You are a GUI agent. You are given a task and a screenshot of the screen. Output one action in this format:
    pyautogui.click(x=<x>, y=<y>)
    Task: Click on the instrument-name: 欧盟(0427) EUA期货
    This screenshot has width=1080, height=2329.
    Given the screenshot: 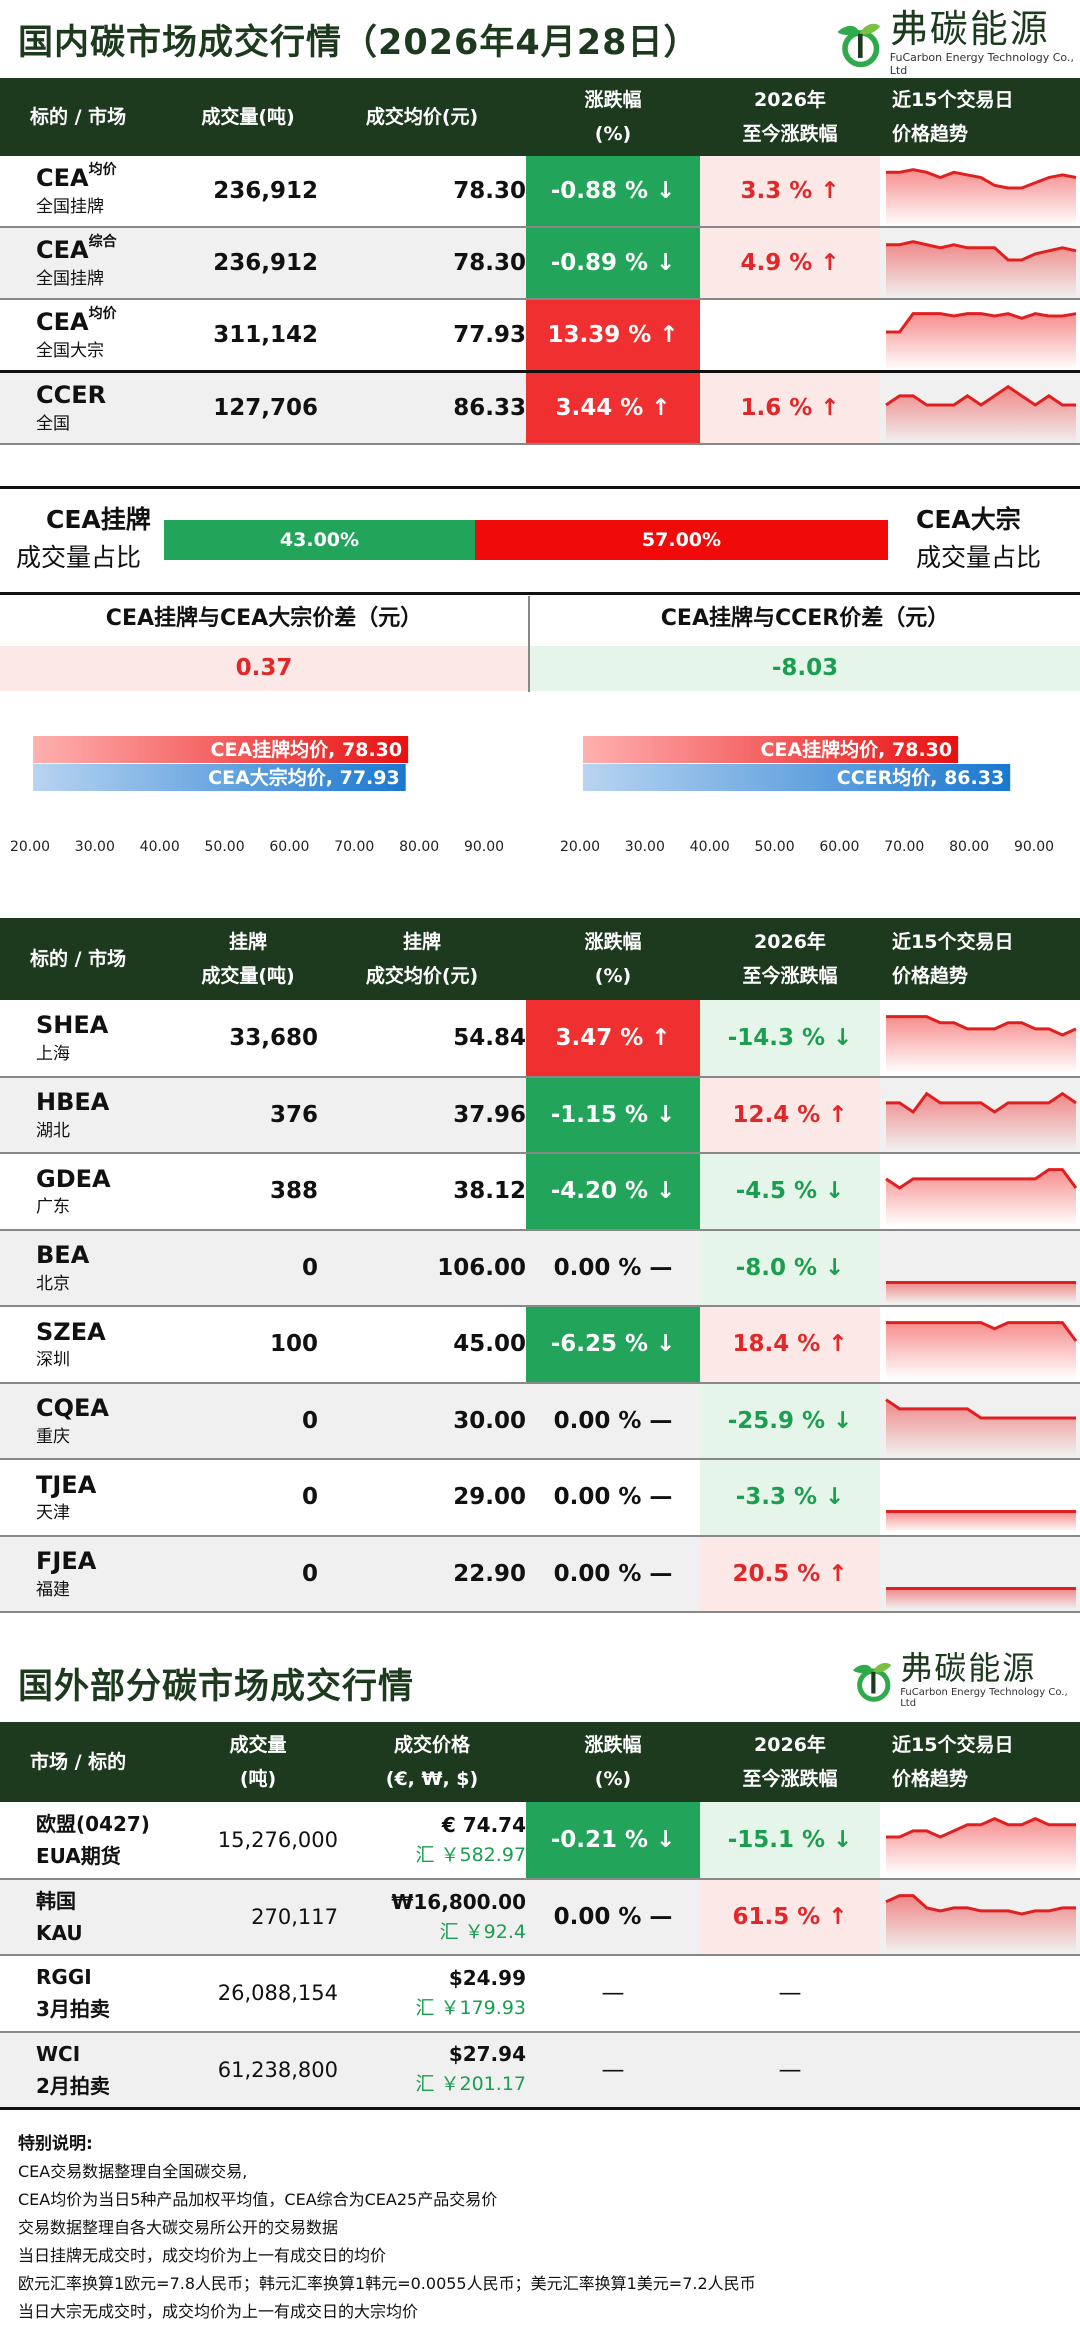 What is the action you would take?
    pyautogui.click(x=89, y=1841)
    